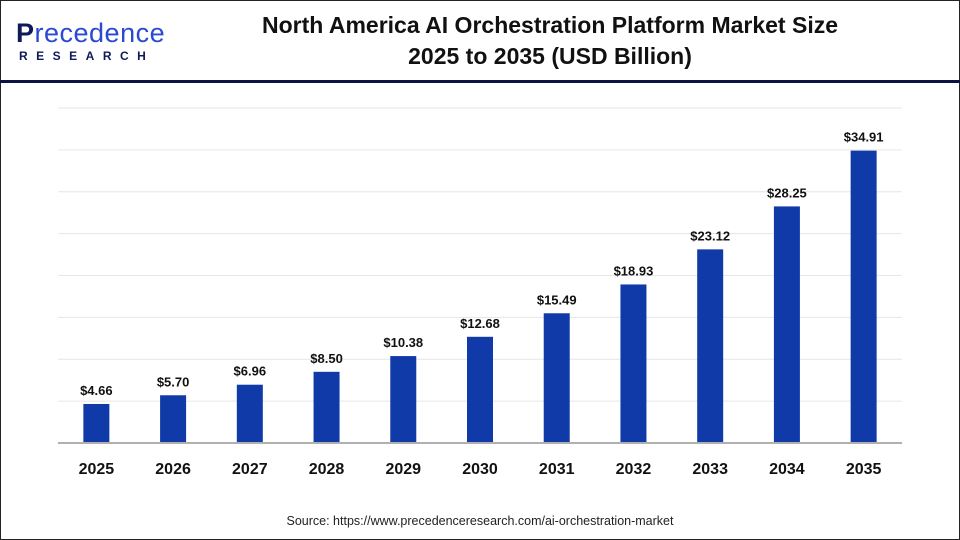 The image size is (960, 540). Describe the element at coordinates (864, 137) in the screenshot. I see `data-label: $34.91` at that location.